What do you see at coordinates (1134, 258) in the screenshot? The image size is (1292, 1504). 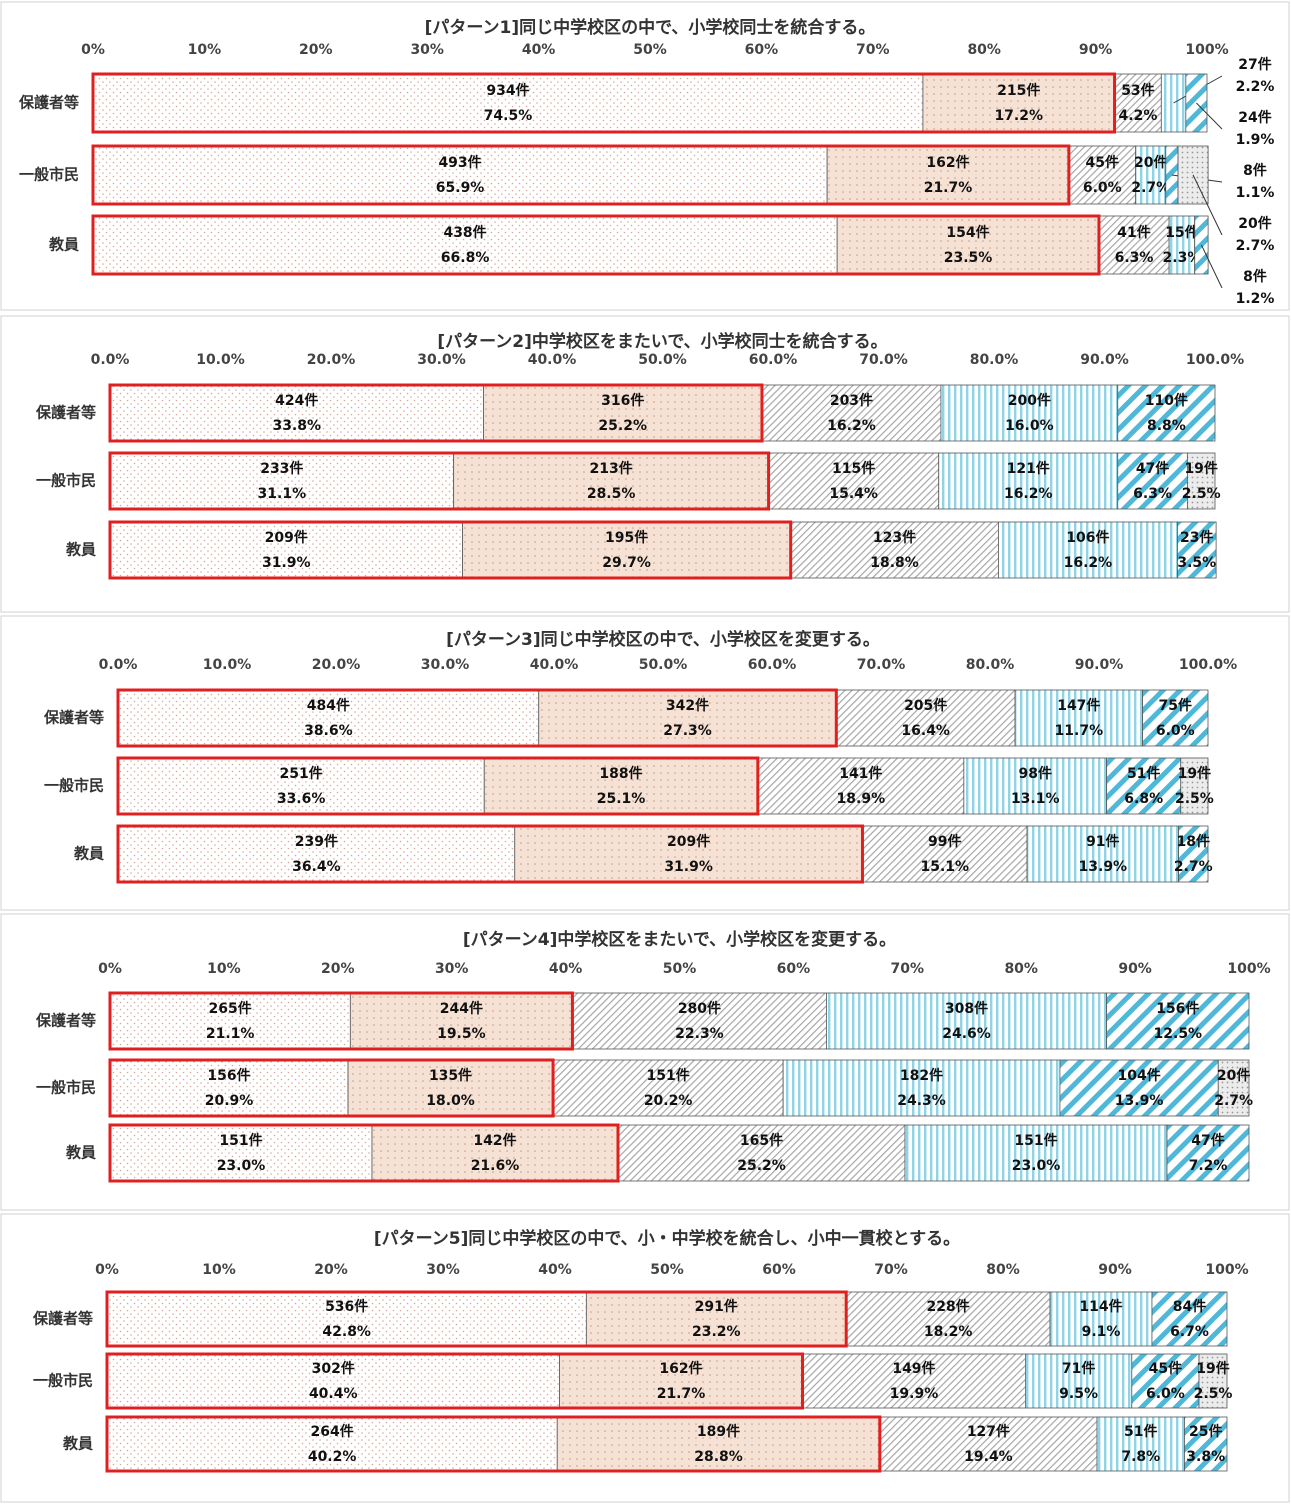 I see `value-label: 6.3%` at bounding box center [1134, 258].